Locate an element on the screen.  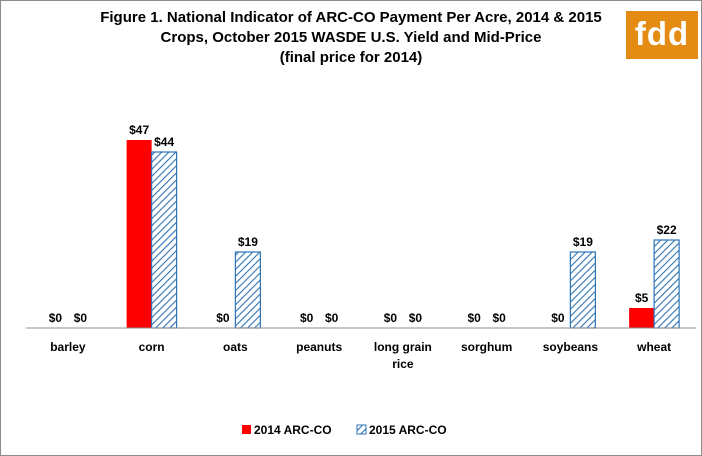
legend-swatch-2014 is located at coordinates (246, 429).